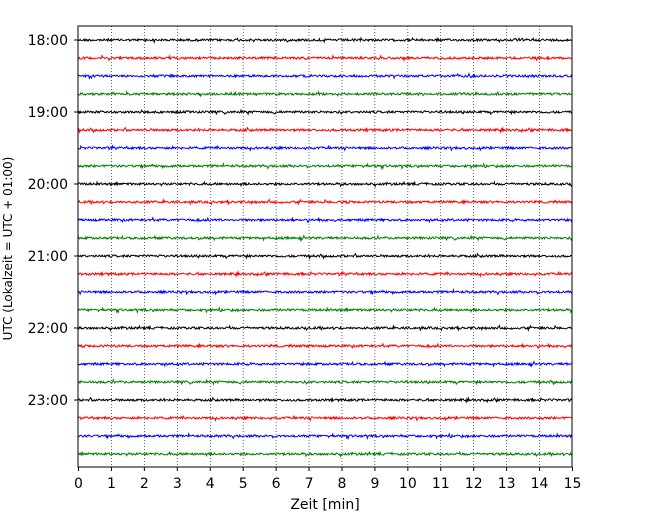  What do you see at coordinates (144, 484) in the screenshot?
I see `x-tick-label: 2` at bounding box center [144, 484].